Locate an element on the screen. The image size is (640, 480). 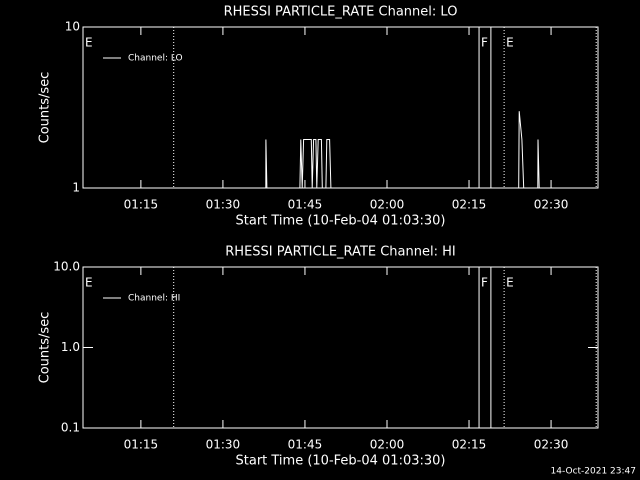
y-tick-label: 1 is located at coordinates (76, 188).